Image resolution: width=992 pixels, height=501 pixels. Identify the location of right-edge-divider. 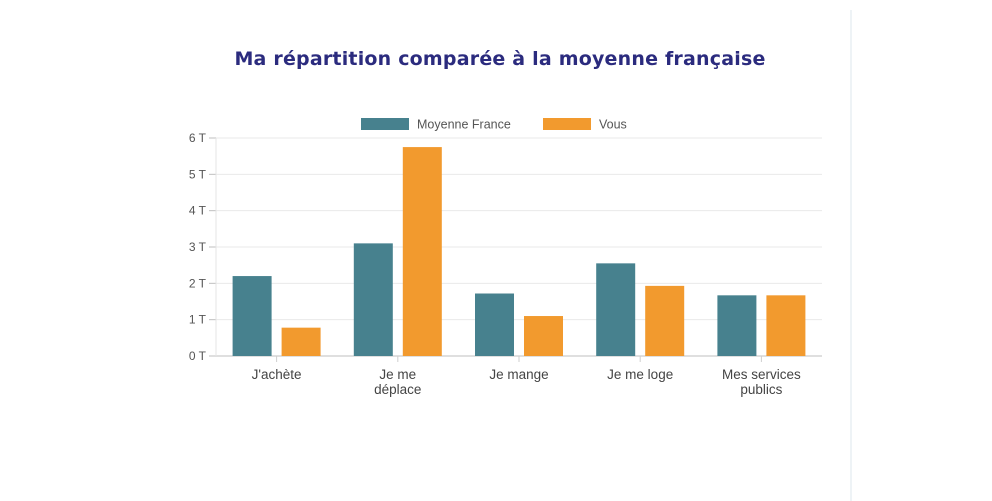
(851, 255).